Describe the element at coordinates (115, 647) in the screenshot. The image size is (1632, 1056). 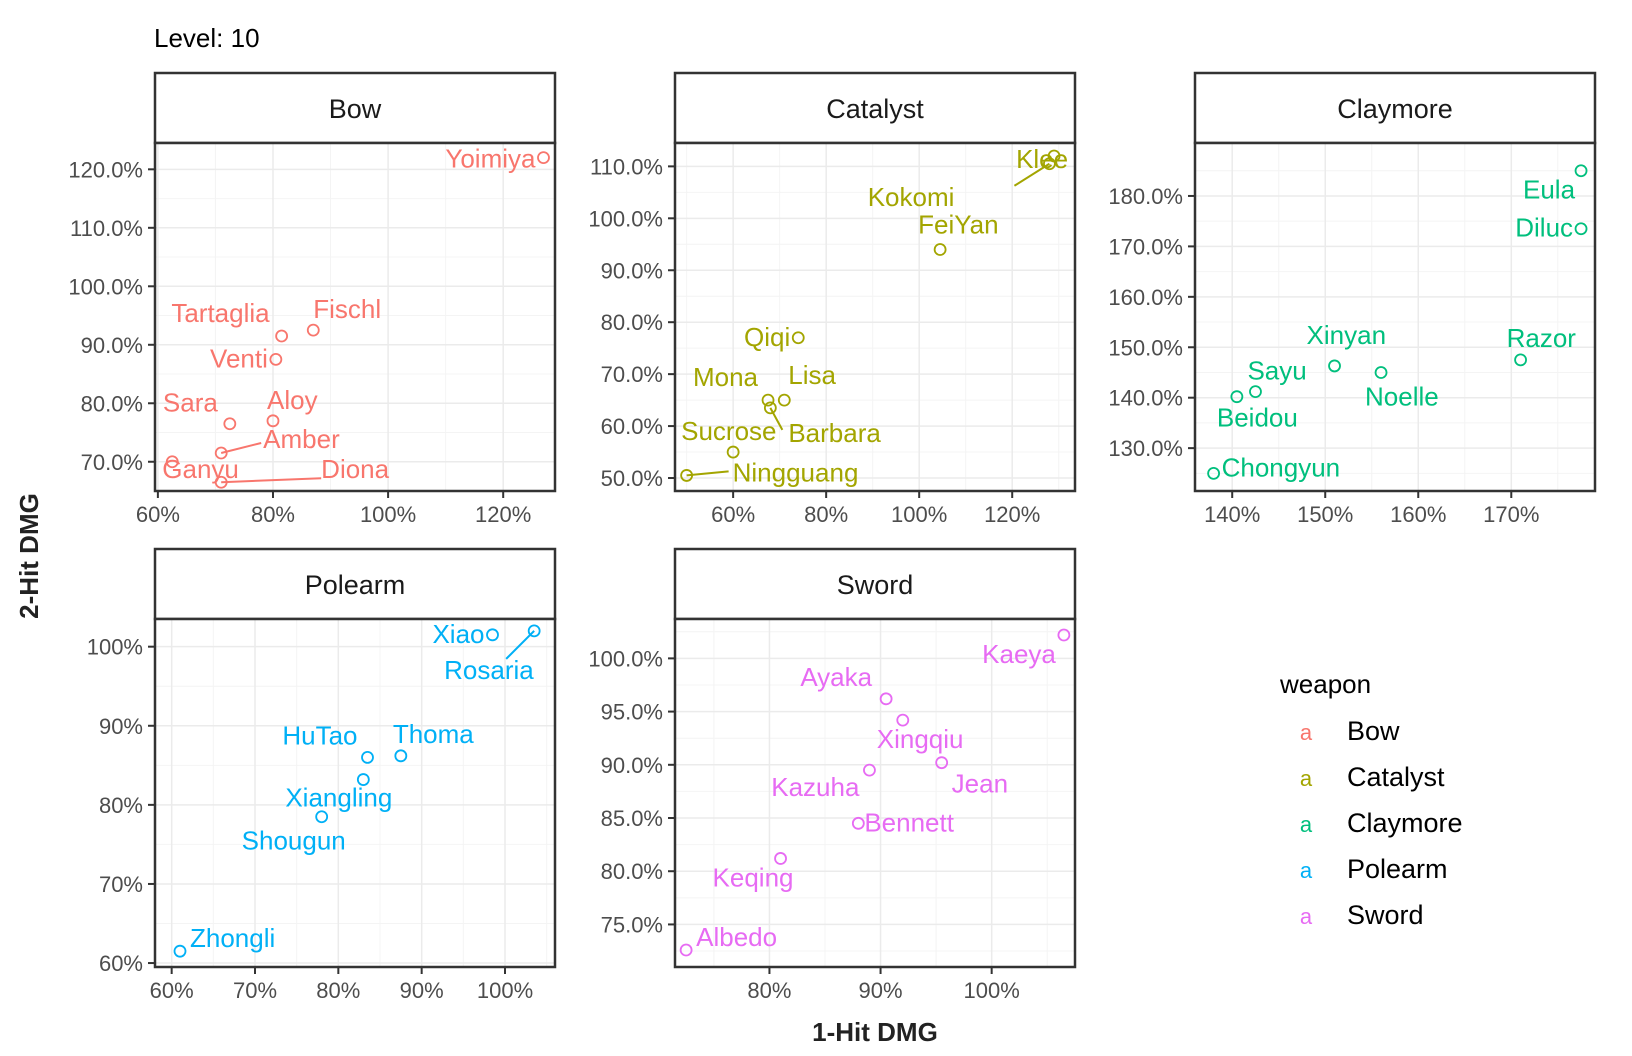
I see `y-tick-label: 100%` at that location.